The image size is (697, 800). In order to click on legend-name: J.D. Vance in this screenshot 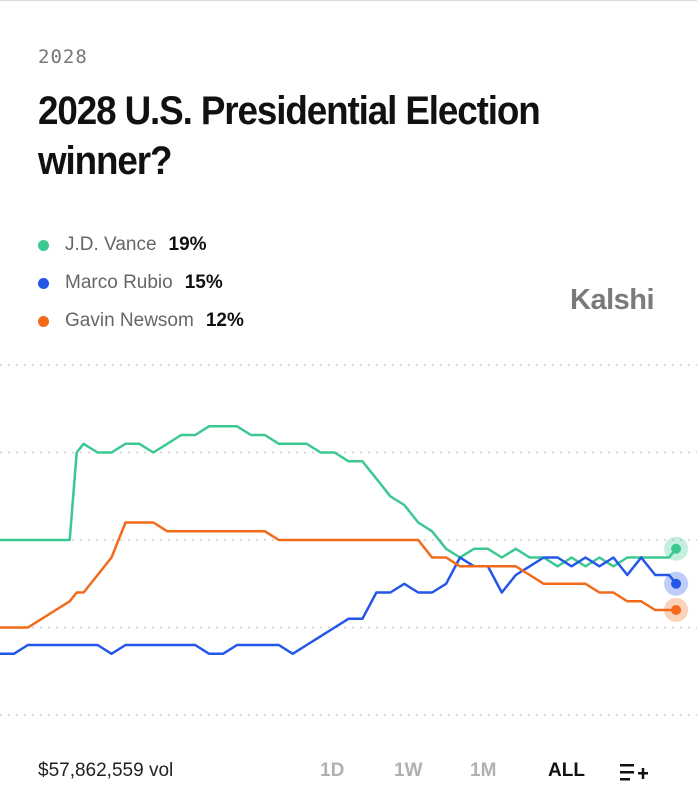, I will do `click(111, 244)`.